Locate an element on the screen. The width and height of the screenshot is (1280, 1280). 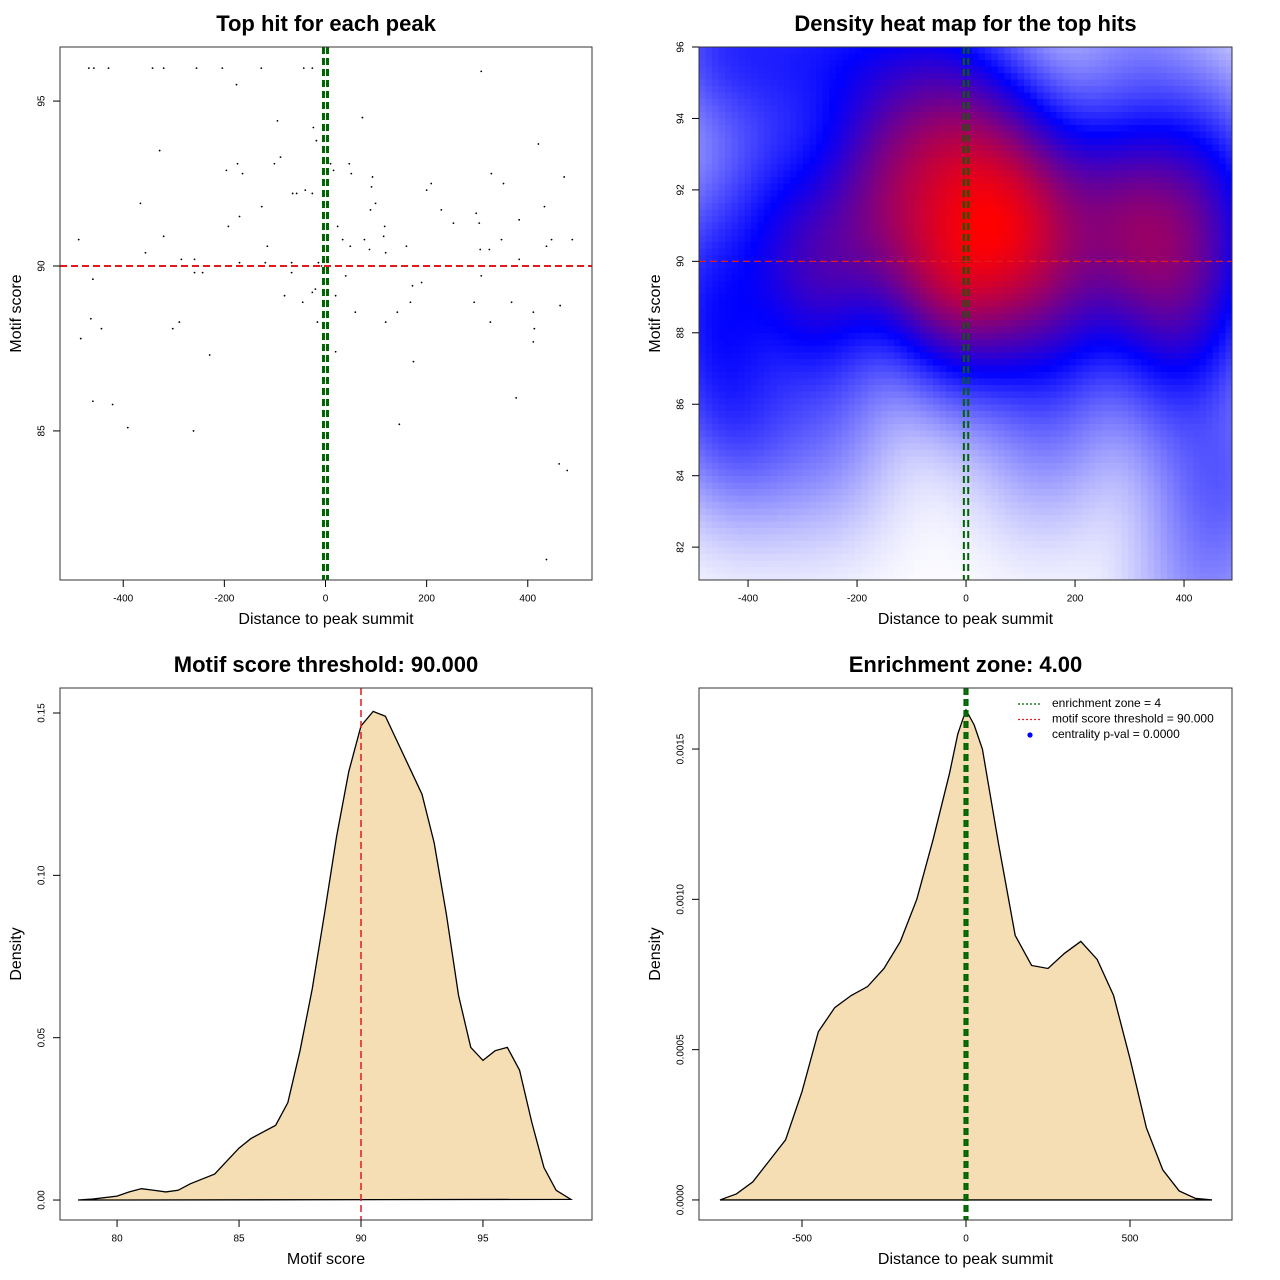
y-tick-label: 95 is located at coordinates (42, 101).